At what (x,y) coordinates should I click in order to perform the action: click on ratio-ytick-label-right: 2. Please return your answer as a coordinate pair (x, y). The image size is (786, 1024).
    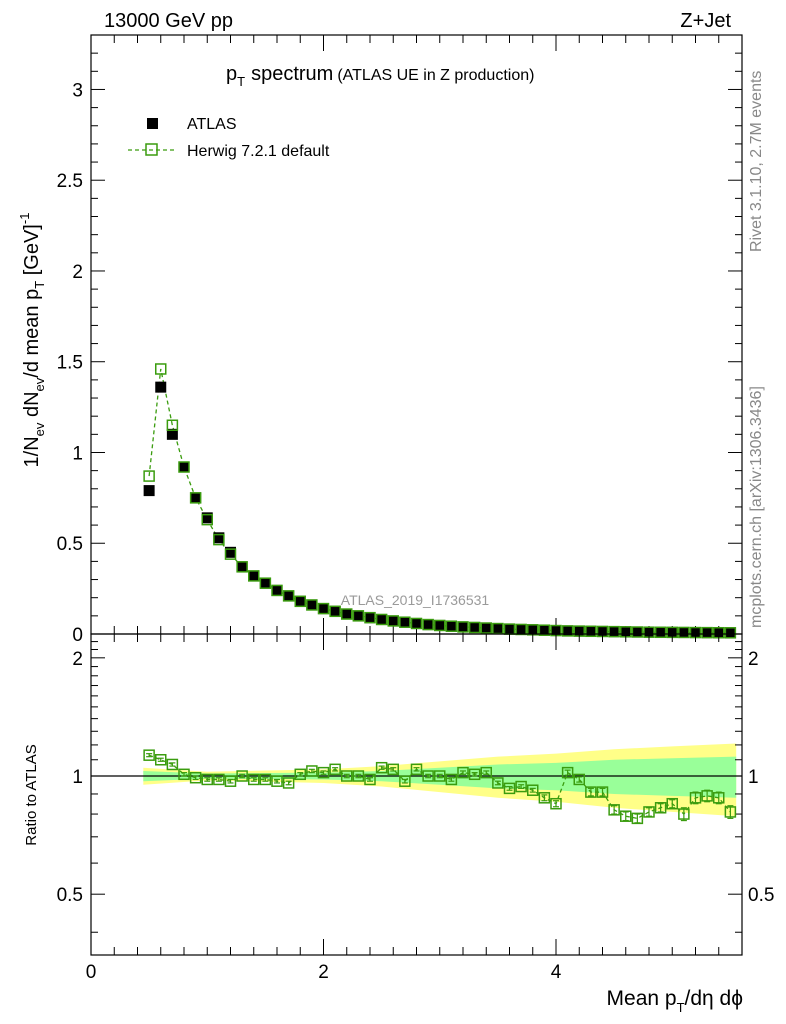
    Looking at the image, I should click on (753, 659).